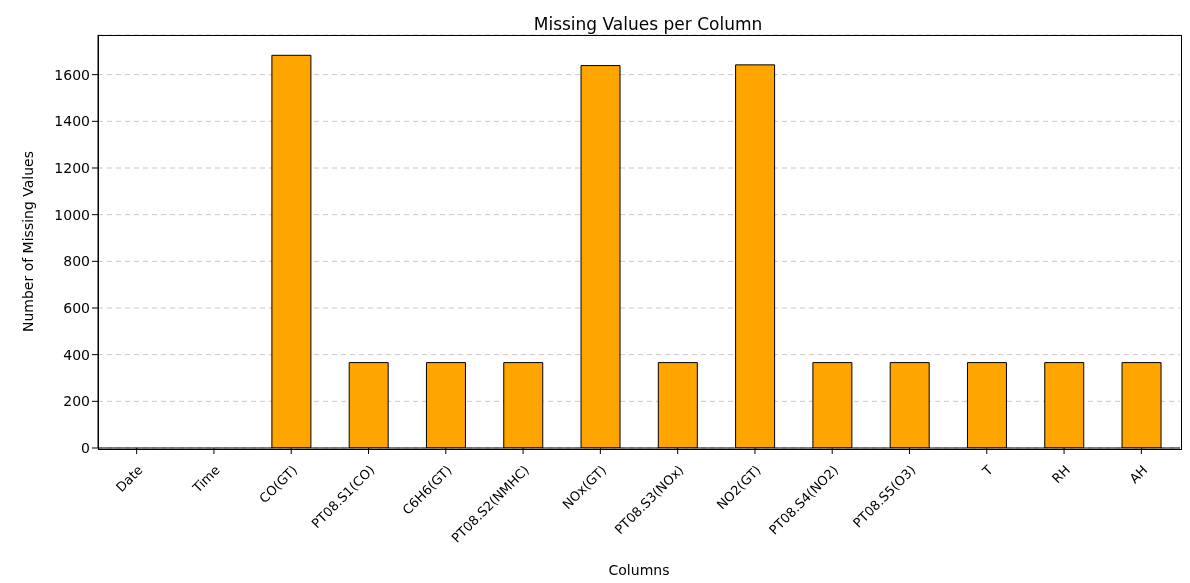 This screenshot has height=583, width=1190. What do you see at coordinates (987, 471) in the screenshot?
I see `x-tick-label: T` at bounding box center [987, 471].